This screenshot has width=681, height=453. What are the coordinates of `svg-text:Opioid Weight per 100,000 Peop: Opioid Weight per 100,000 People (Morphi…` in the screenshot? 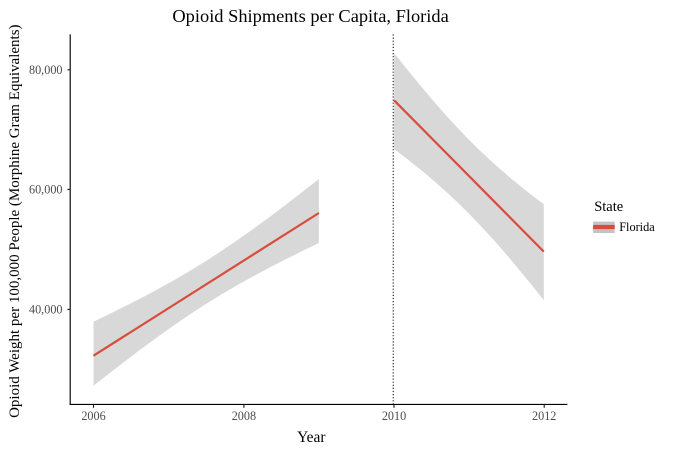 It's located at (15, 220).